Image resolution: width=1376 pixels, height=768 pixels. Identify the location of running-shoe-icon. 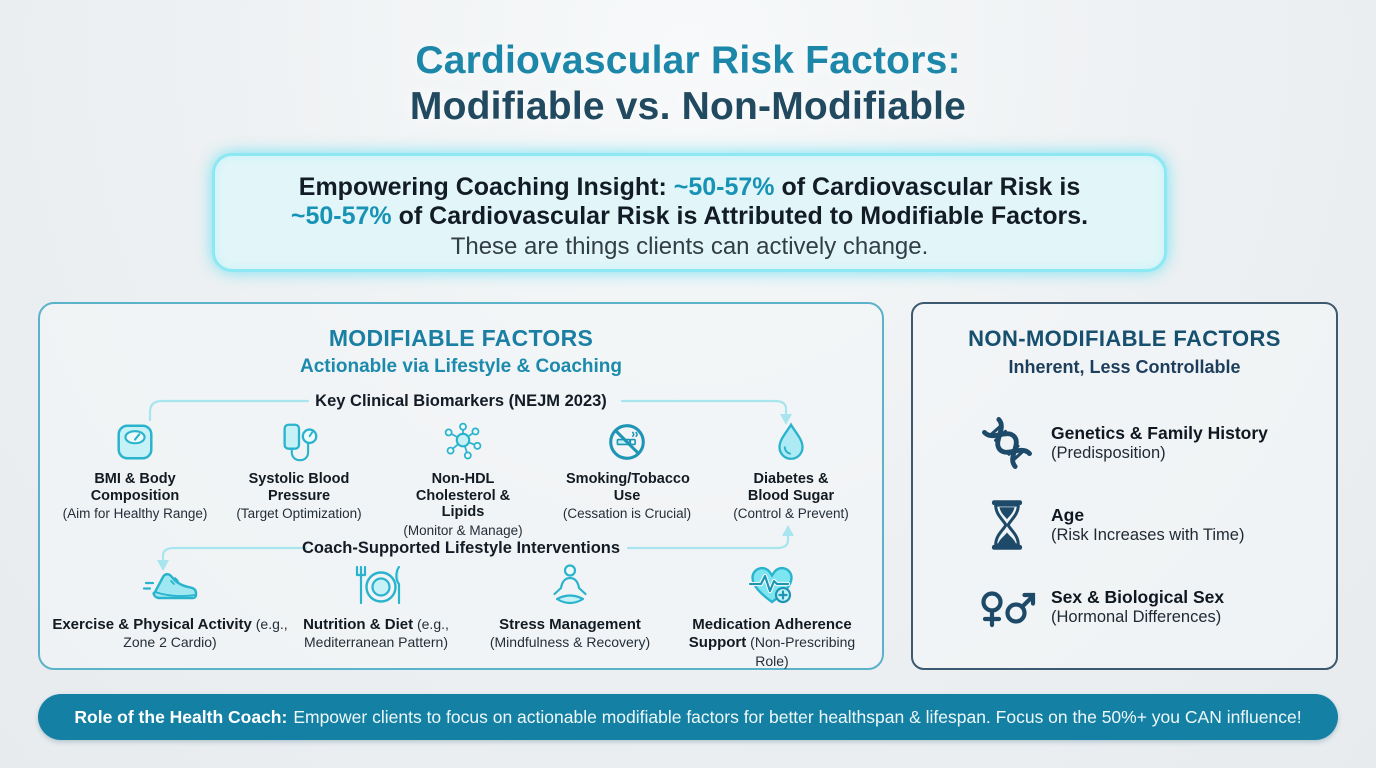
(170, 585).